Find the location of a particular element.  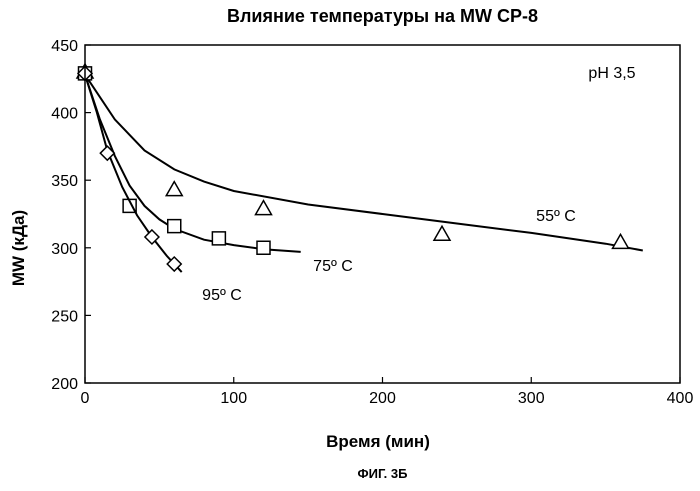

y-tick-label: 450 is located at coordinates (64, 46).